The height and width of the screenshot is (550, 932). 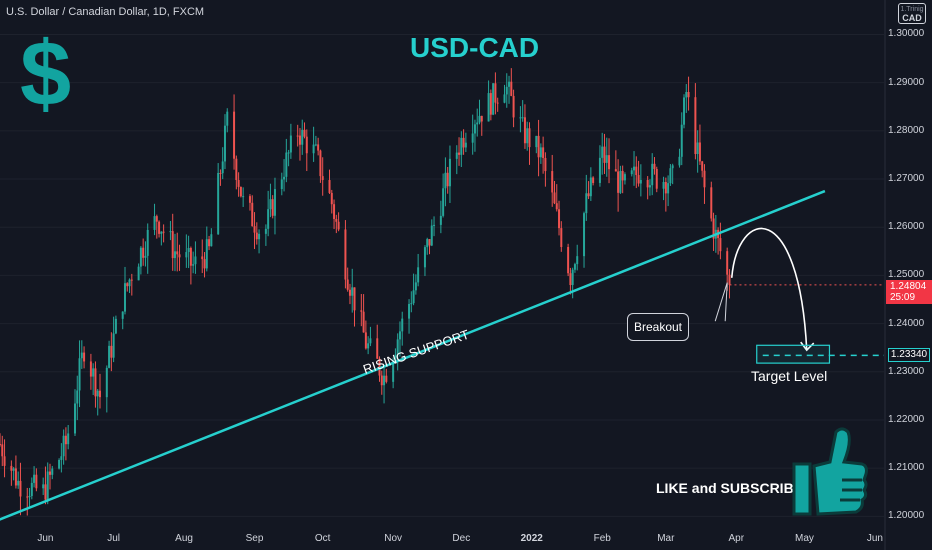 What do you see at coordinates (393, 538) in the screenshot?
I see `time-axis-label: Nov` at bounding box center [393, 538].